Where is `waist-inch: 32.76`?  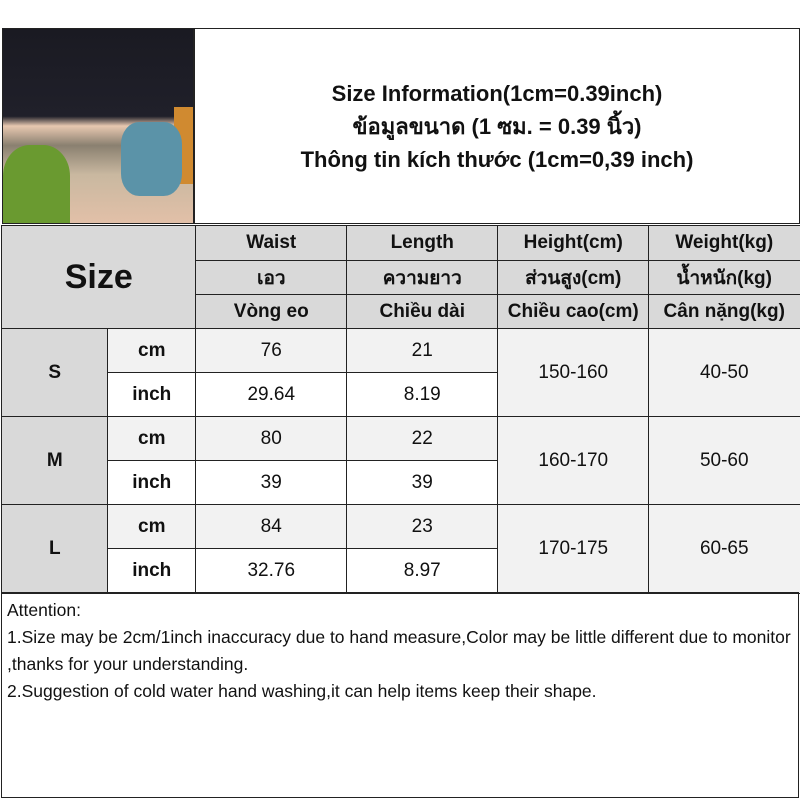
waist-inch: 32.76 is located at coordinates (271, 571).